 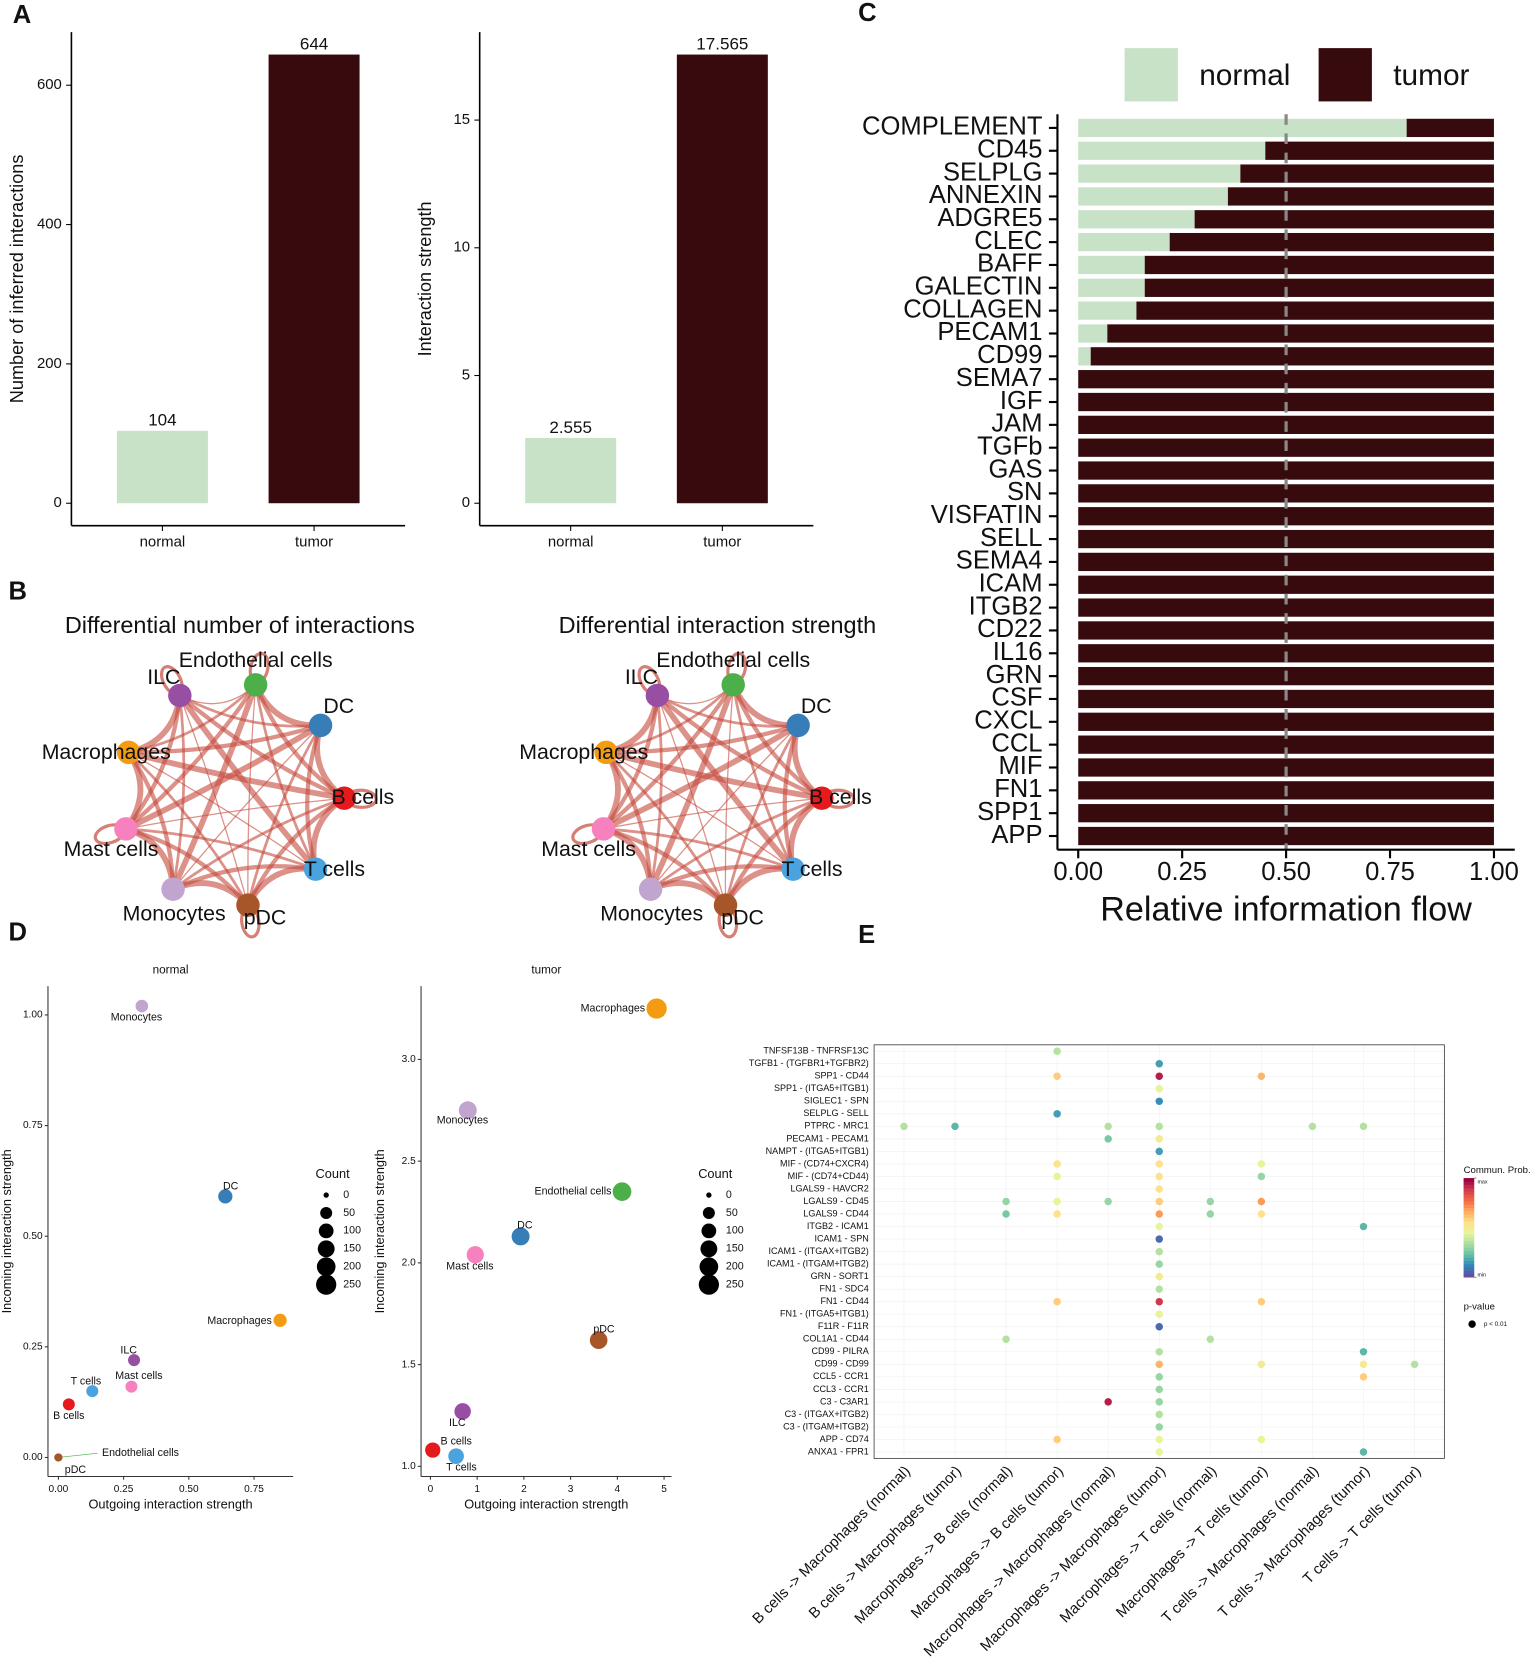 I want to click on y-tick-label: 5, so click(x=466, y=374).